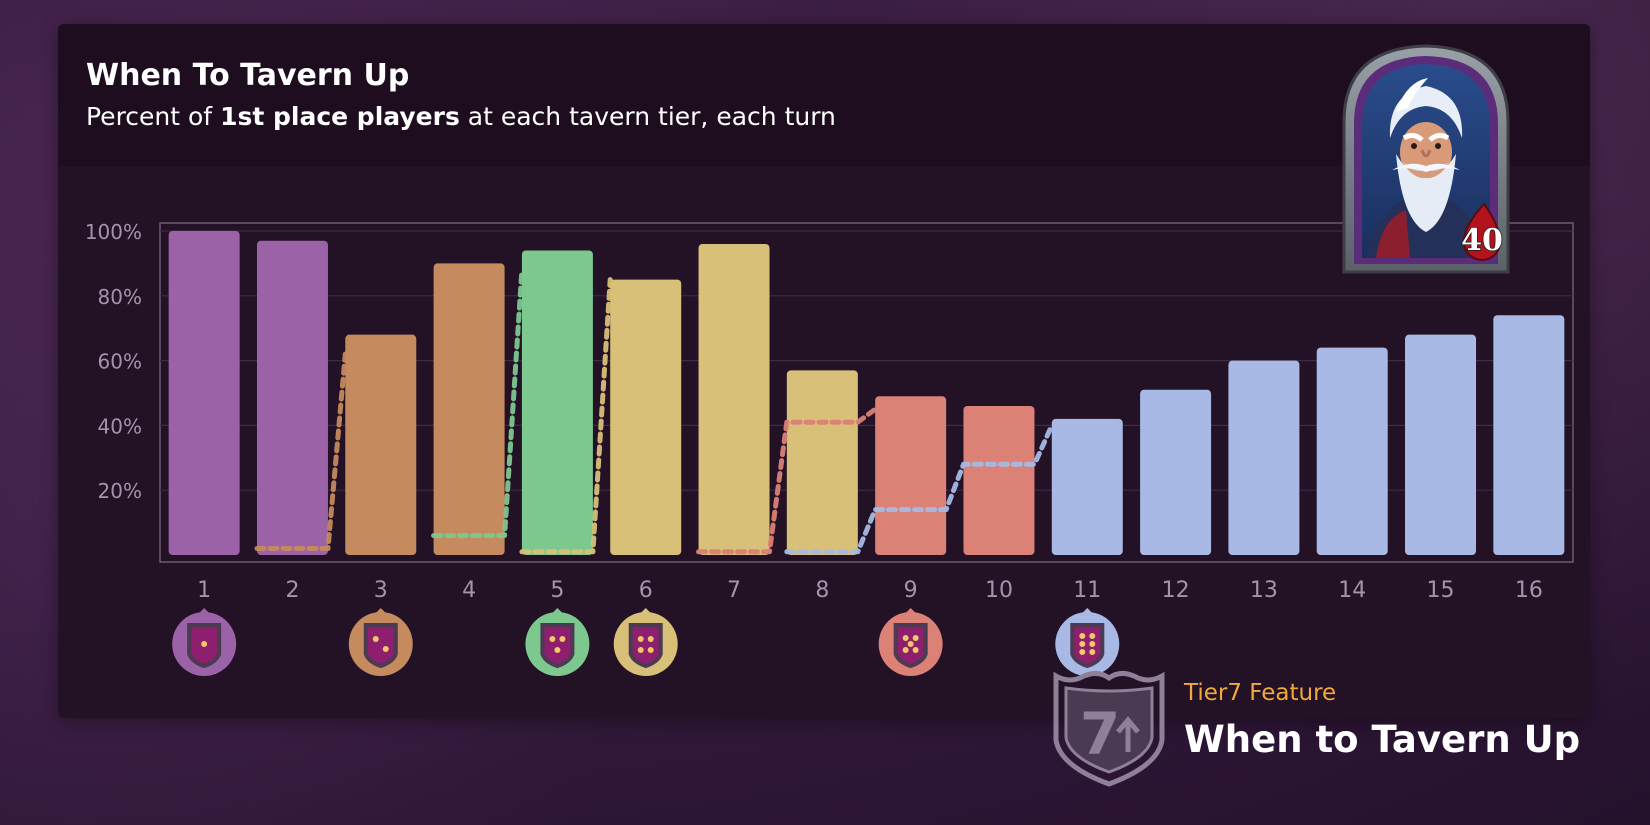 This screenshot has height=825, width=1650. I want to click on tier-1-badge-icon, so click(204, 642).